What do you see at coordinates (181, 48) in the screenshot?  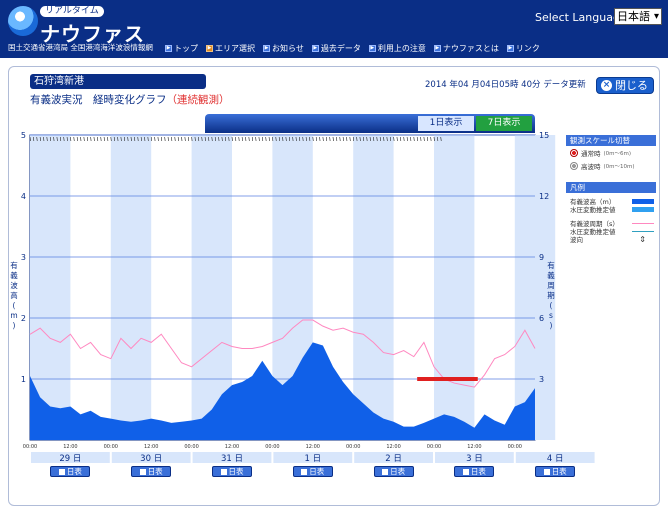 I see `nav-item: ▶ トップ` at bounding box center [181, 48].